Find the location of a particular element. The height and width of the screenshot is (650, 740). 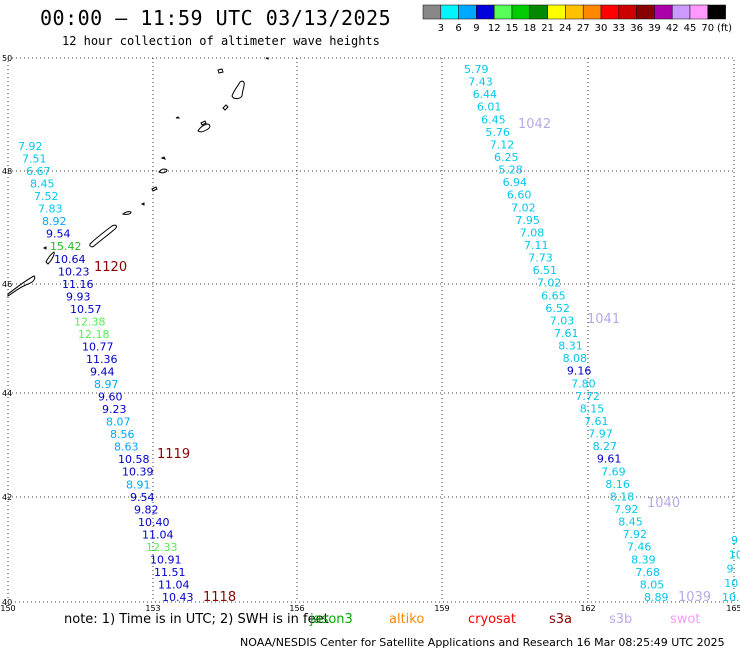

wave-height-label: 7.46 is located at coordinates (639, 547).